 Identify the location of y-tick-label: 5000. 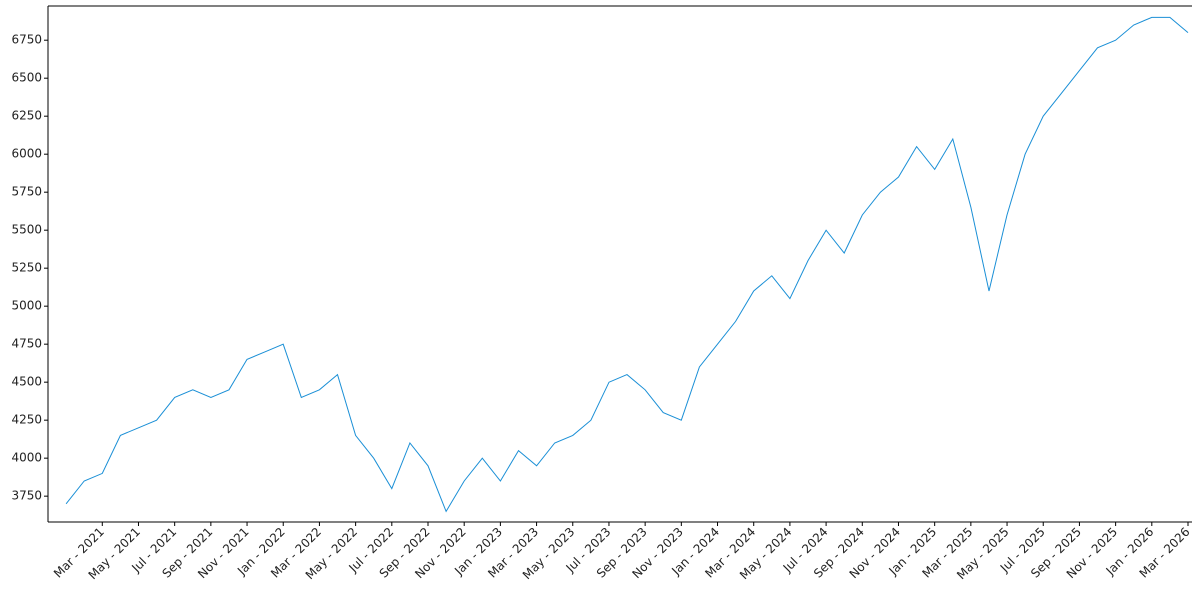
(26, 306).